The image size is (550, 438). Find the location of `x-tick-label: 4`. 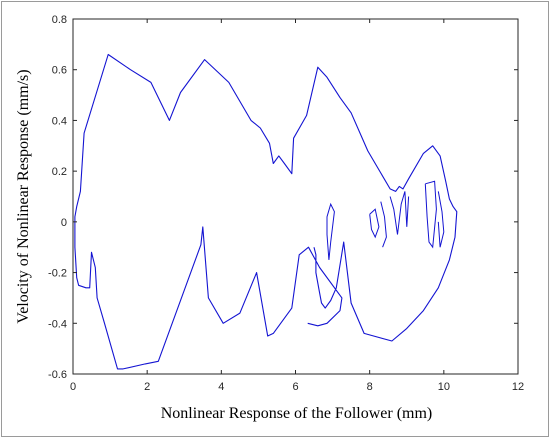

x-tick-label: 4 is located at coordinates (221, 387).